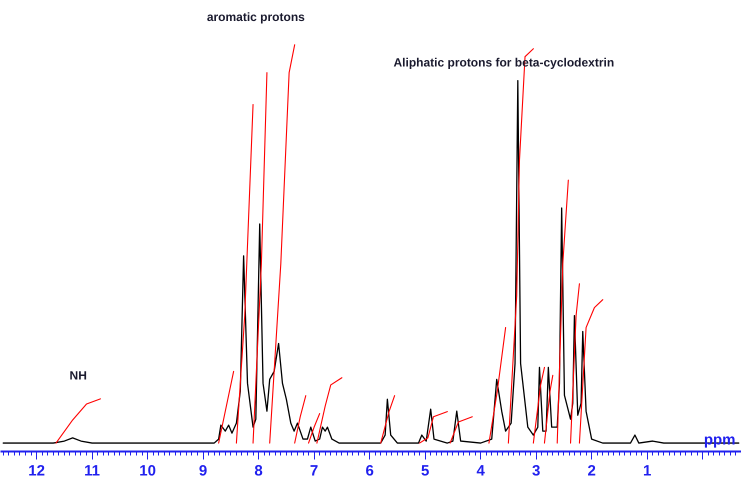 The height and width of the screenshot is (478, 741). I want to click on annotation: NH, so click(78, 375).